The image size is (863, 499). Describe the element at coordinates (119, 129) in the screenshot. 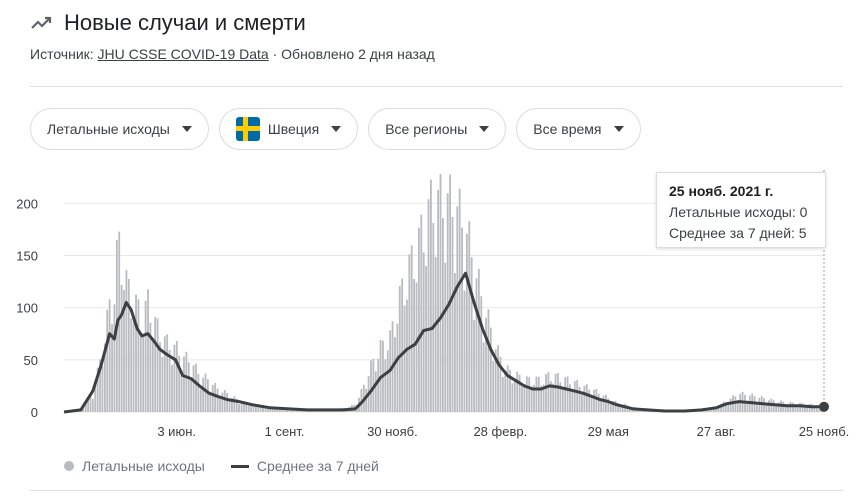

I see `metric-dropdown: Летальные исходы` at that location.